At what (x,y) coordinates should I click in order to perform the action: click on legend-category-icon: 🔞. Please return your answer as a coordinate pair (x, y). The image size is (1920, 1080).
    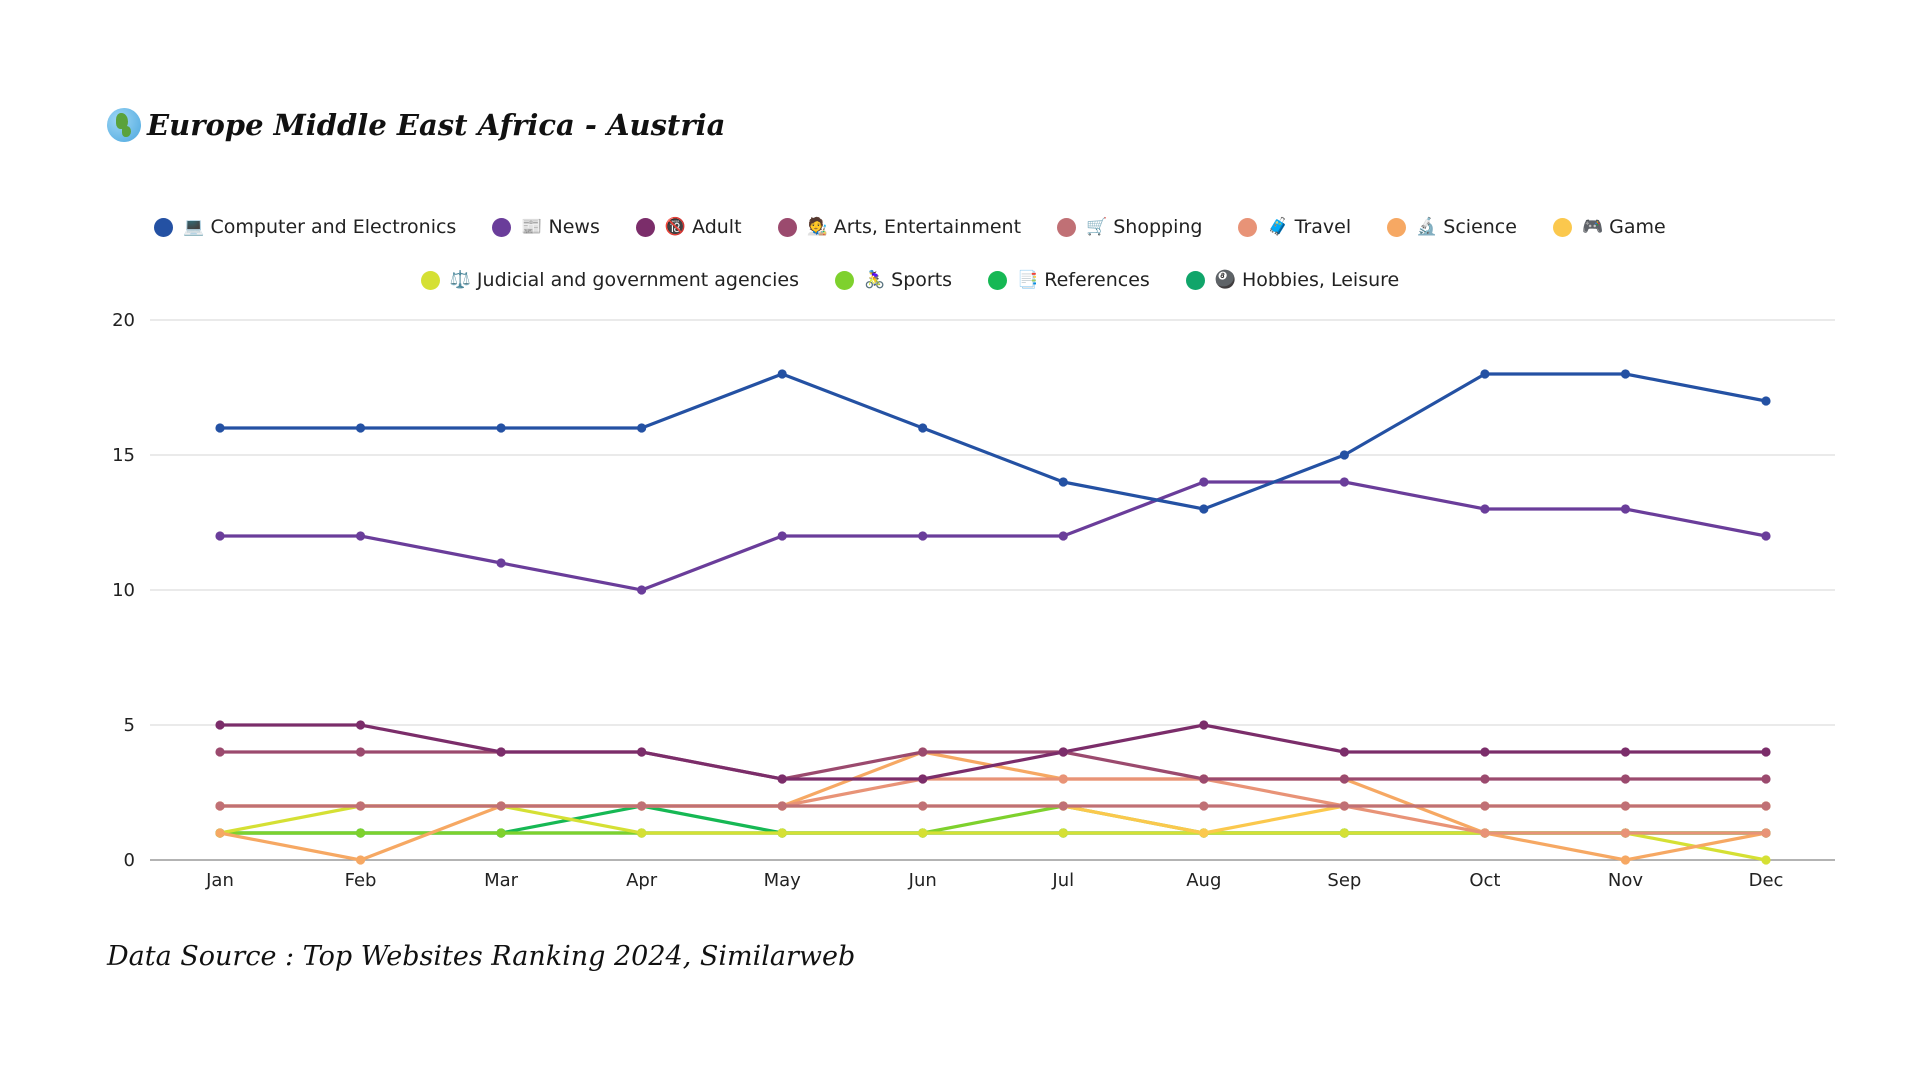
    Looking at the image, I should click on (675, 227).